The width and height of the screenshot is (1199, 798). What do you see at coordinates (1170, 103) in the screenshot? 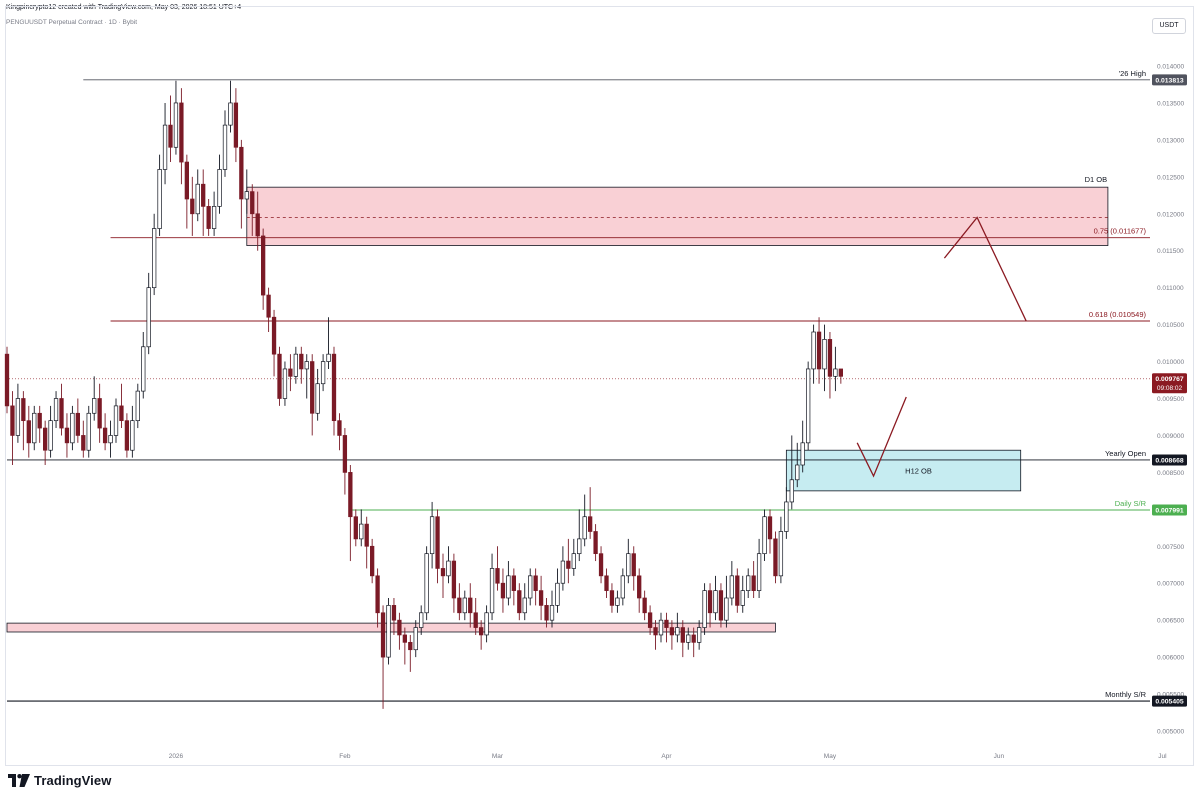
I see `y-tick-label: 0.013500` at bounding box center [1170, 103].